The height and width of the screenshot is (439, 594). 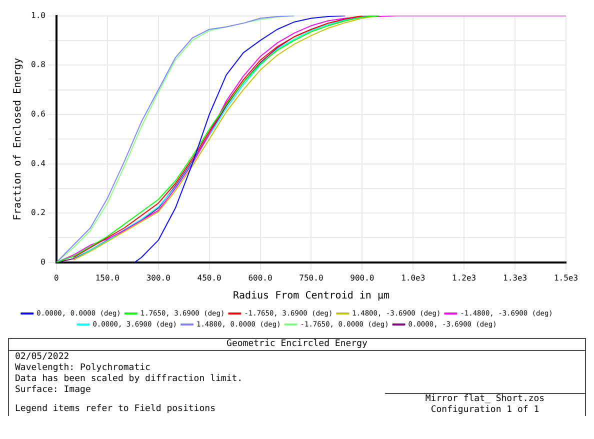 I want to click on text: Legend items refer to Field positions, so click(x=115, y=409).